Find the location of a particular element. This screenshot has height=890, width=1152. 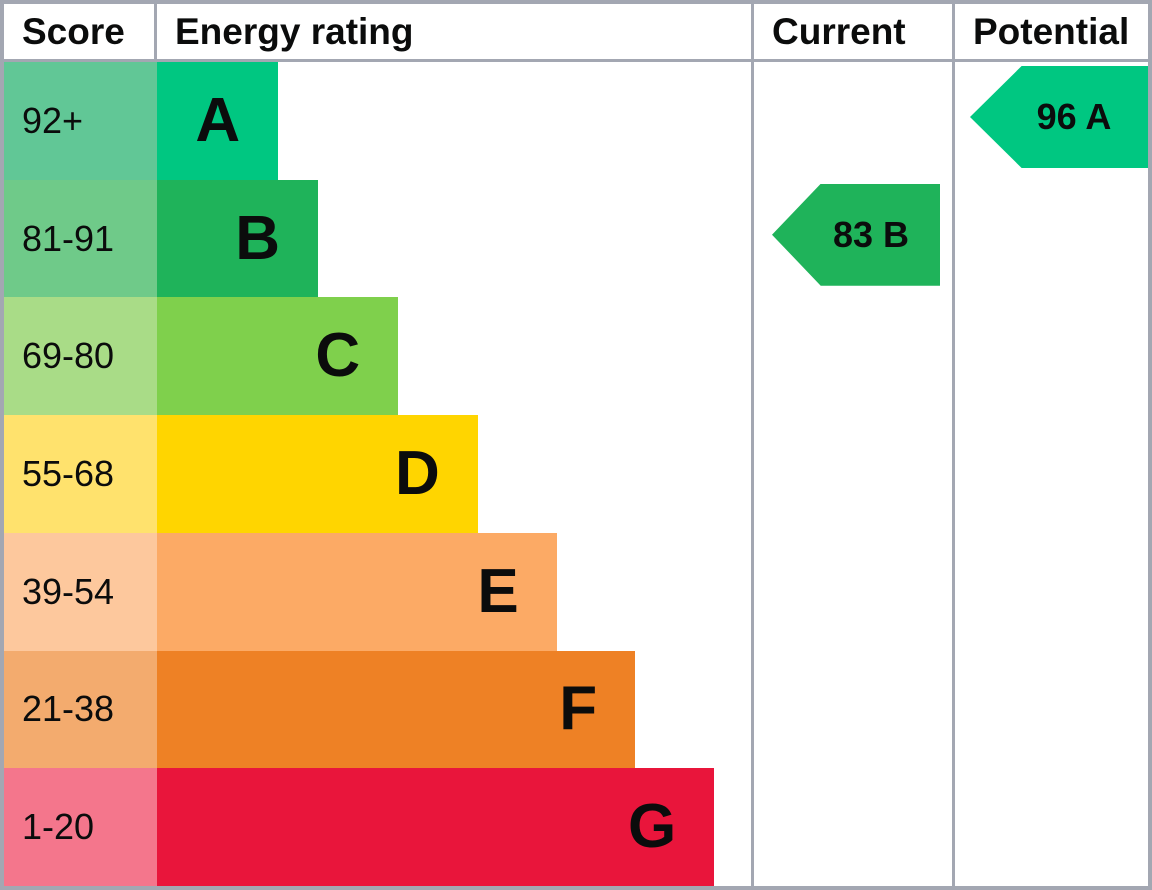

band-bar-a: A is located at coordinates (218, 121).